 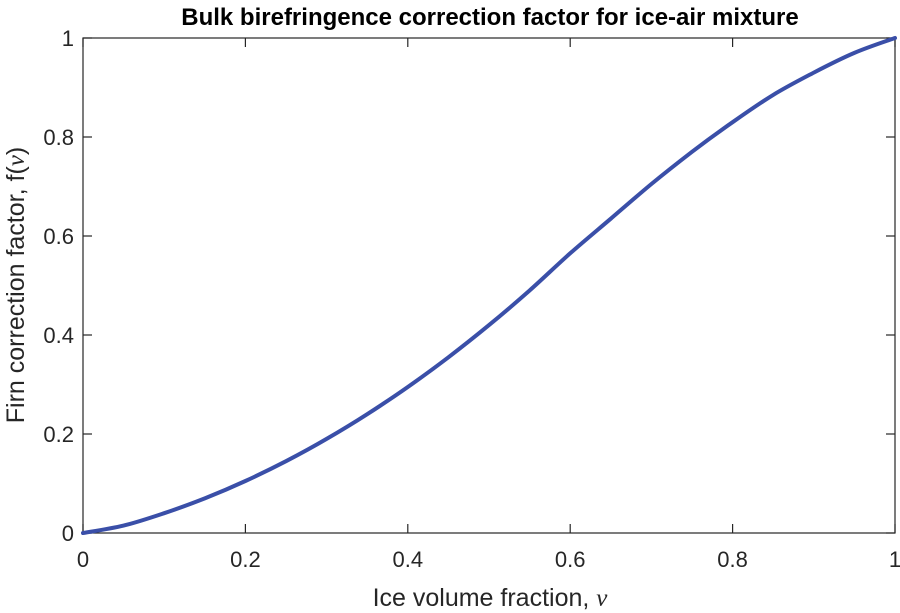 What do you see at coordinates (58, 335) in the screenshot?
I see `y-tick-label: 0.4` at bounding box center [58, 335].